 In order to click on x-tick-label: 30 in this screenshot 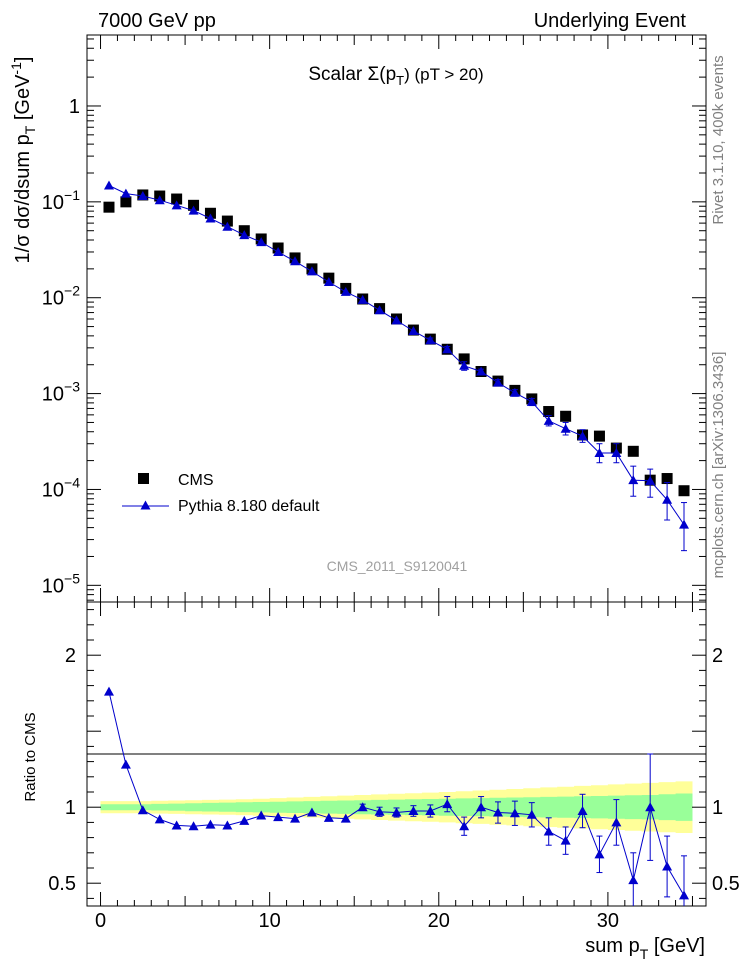, I will do `click(608, 921)`.